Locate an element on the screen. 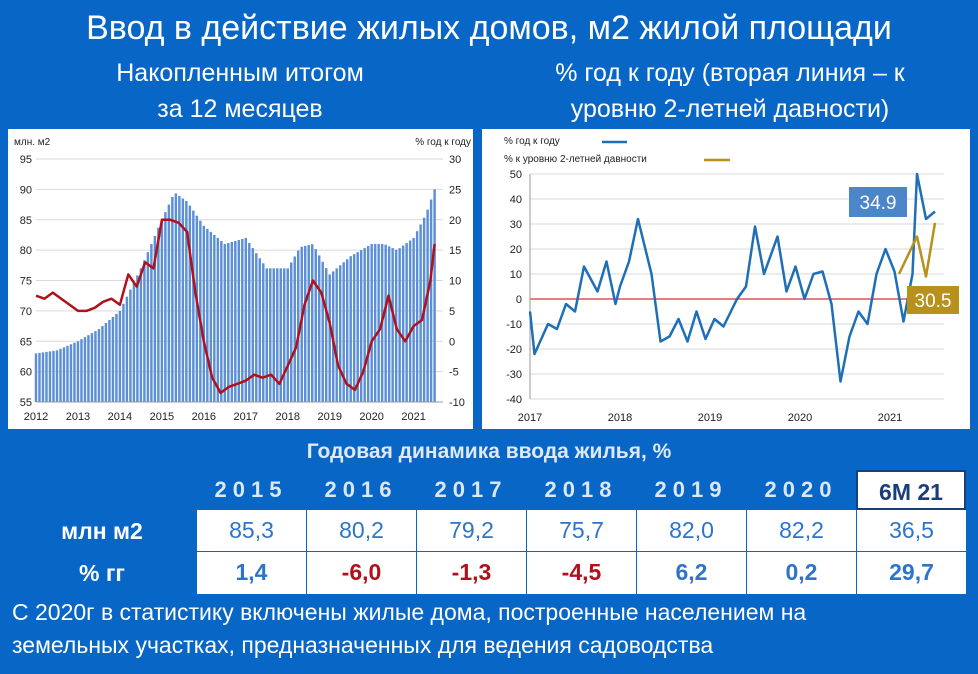  table-cell-yoy: 0,2 is located at coordinates (801, 573).